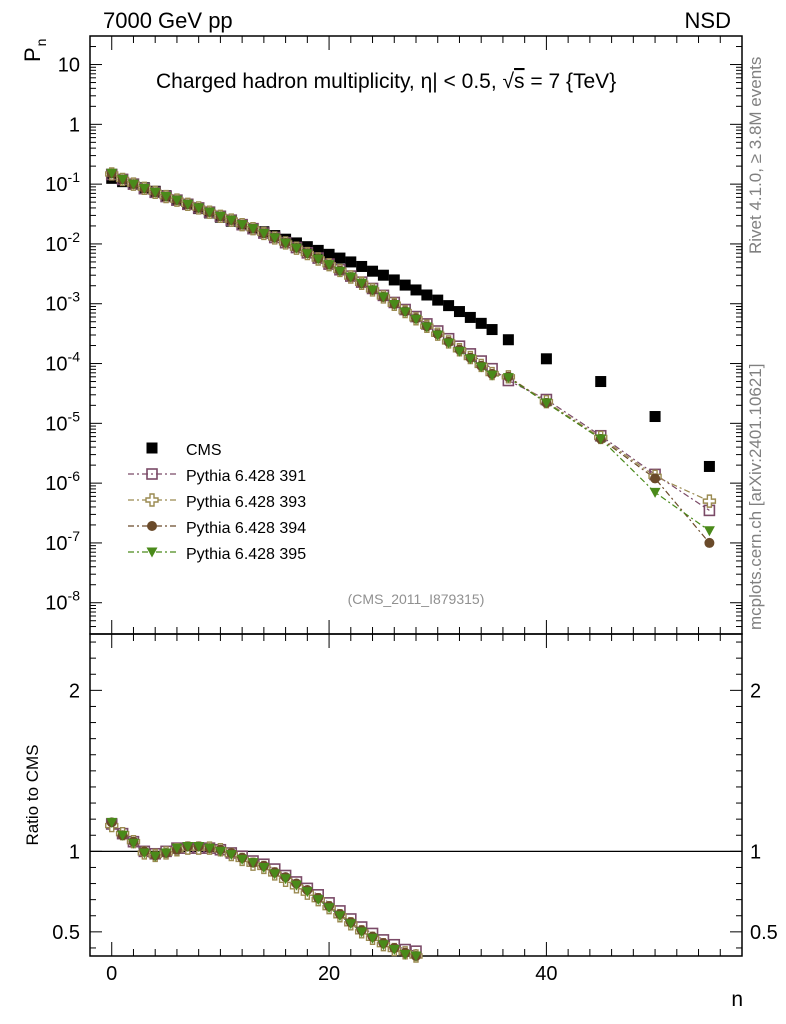  Describe the element at coordinates (111, 974) in the screenshot. I see `x-tick-label: 0` at that location.